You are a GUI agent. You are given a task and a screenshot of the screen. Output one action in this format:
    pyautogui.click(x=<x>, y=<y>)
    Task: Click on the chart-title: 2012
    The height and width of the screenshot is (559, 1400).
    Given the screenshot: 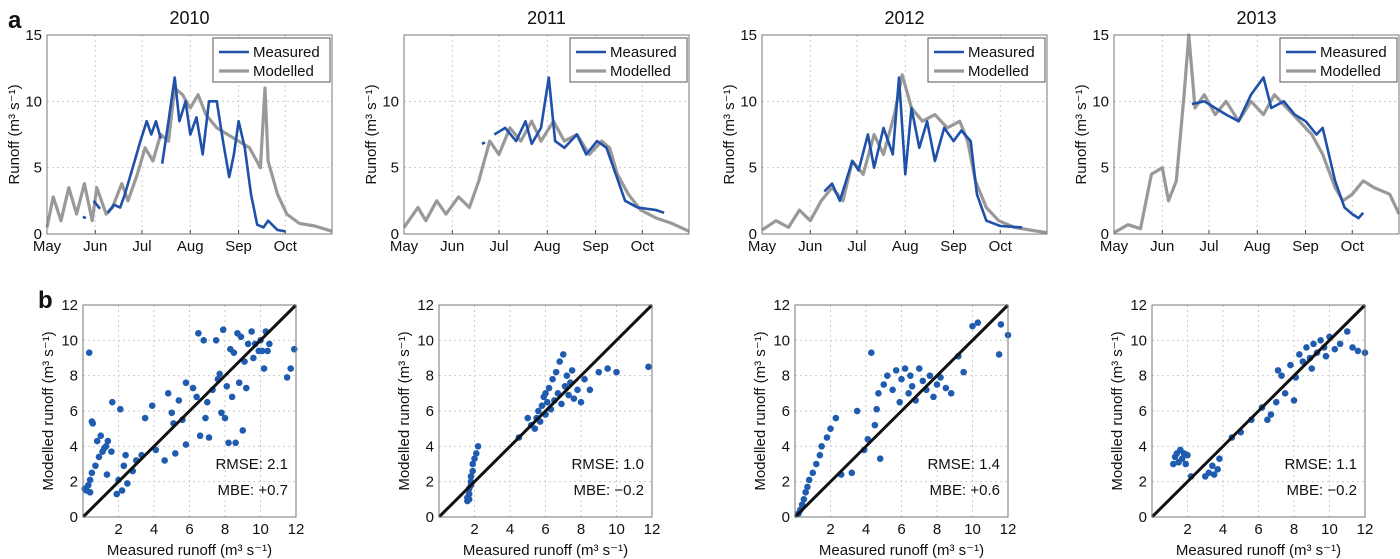 What is the action you would take?
    pyautogui.click(x=904, y=18)
    